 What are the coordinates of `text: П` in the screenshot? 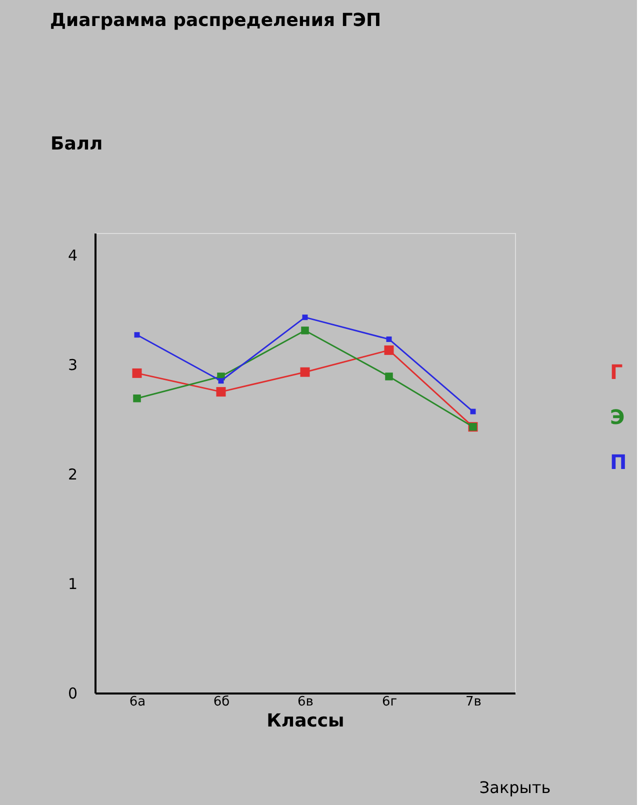 It's located at (618, 462).